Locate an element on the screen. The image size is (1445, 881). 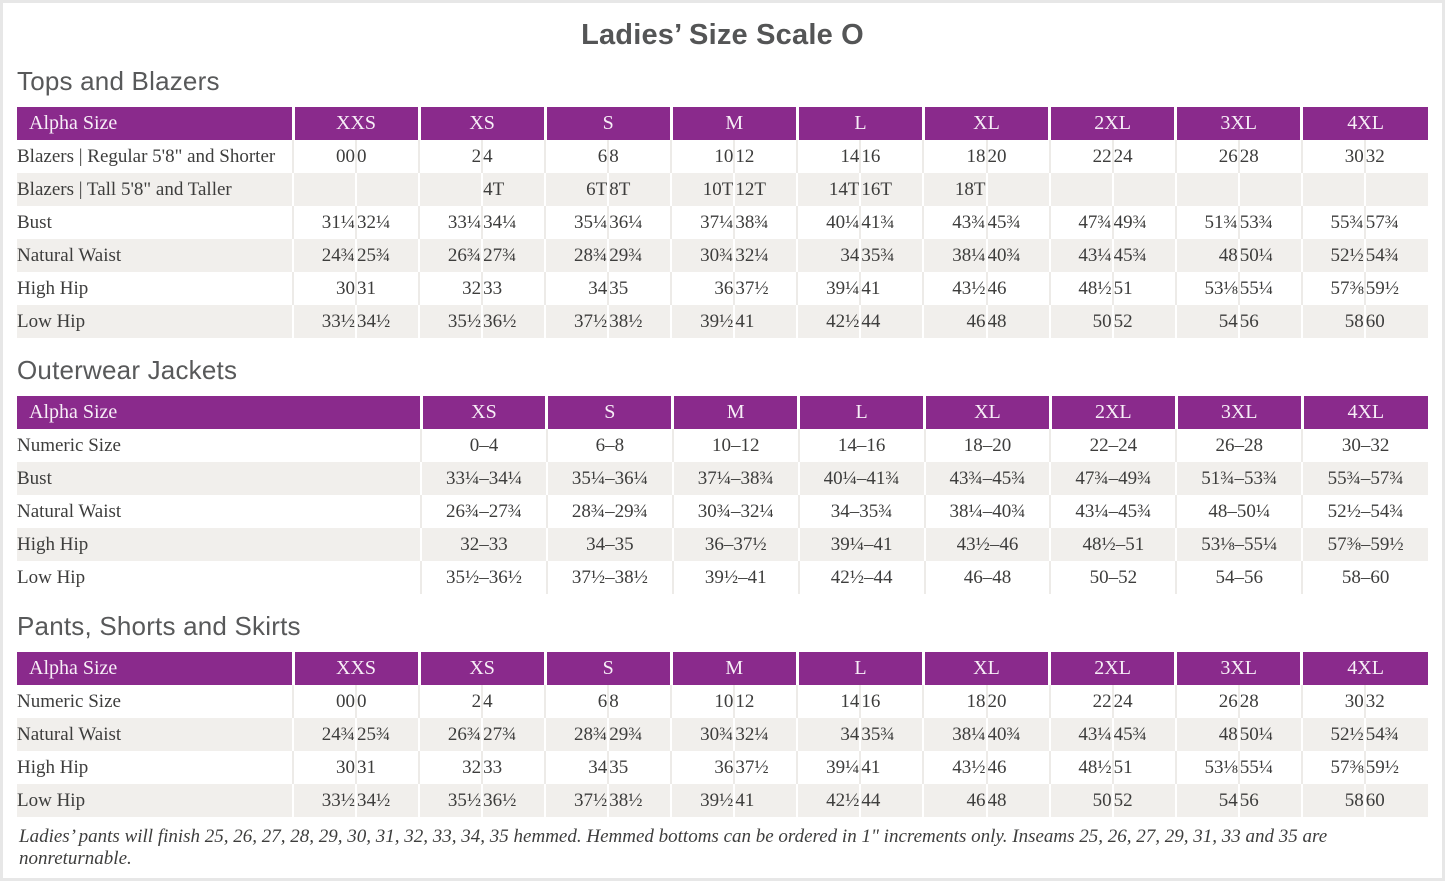
size-cell: 34 is located at coordinates (576, 288).